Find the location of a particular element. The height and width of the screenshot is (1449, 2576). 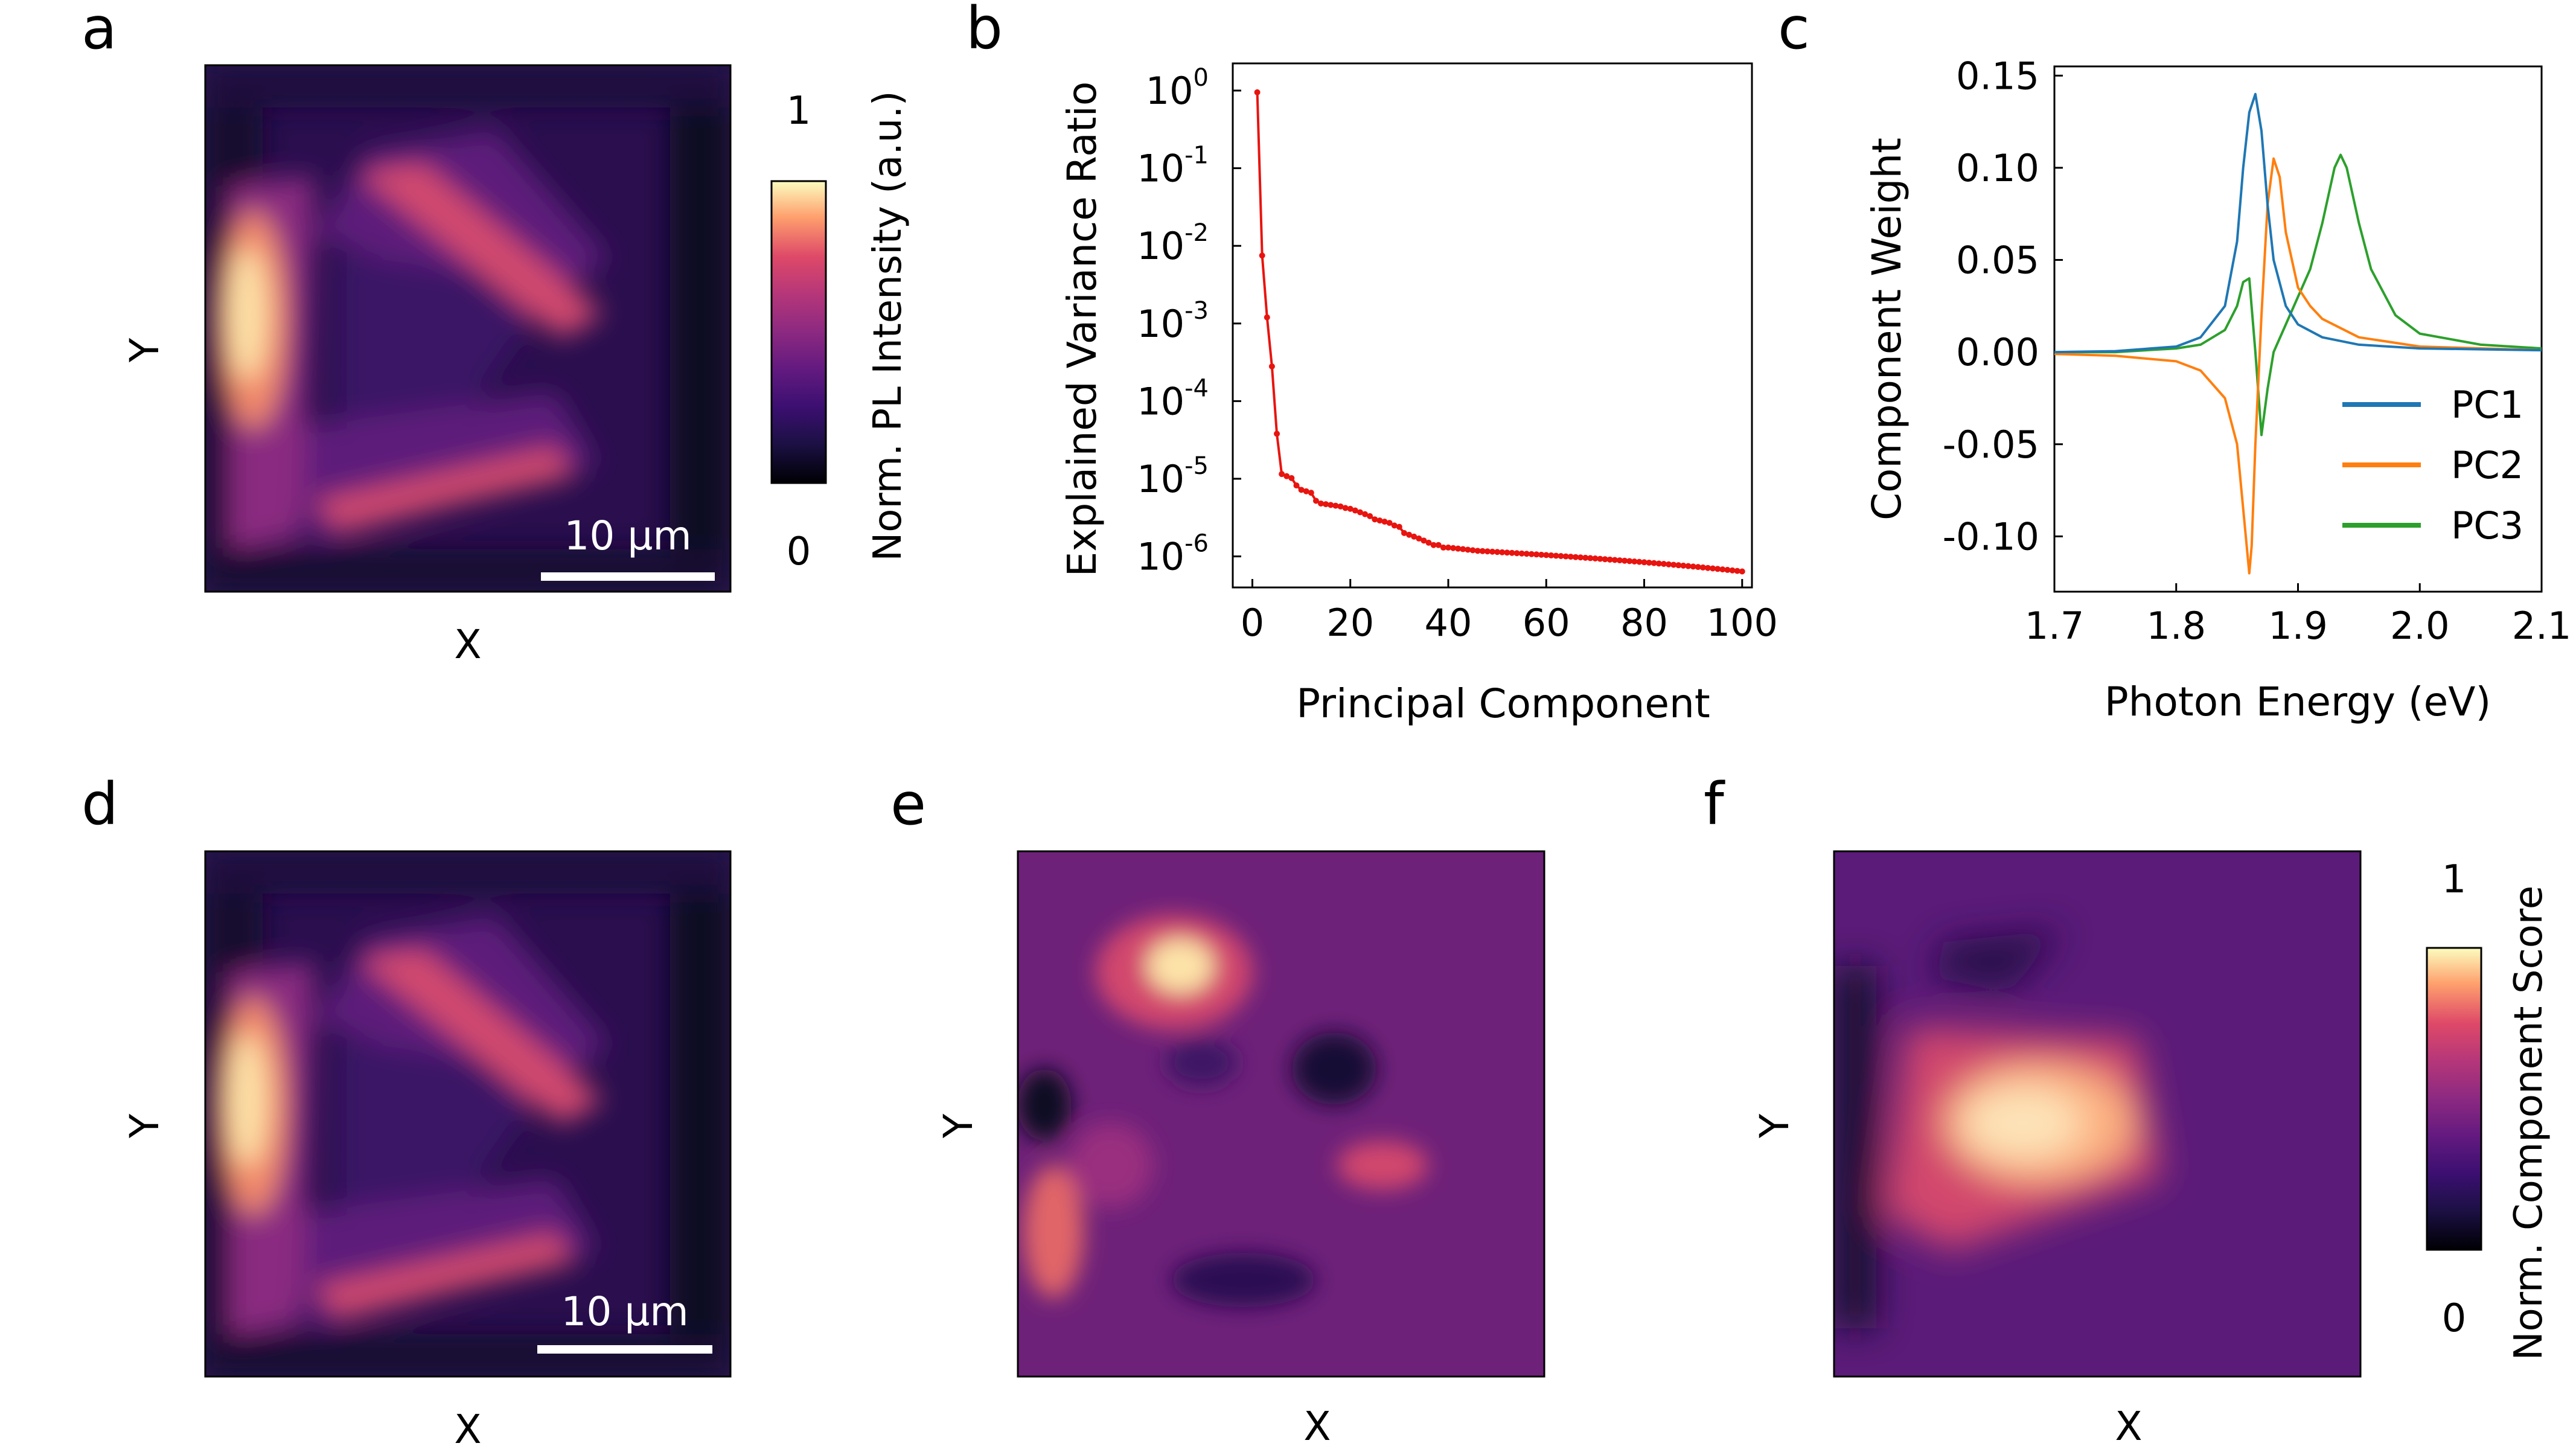

x-tick-label-b: 80 is located at coordinates (1644, 623).